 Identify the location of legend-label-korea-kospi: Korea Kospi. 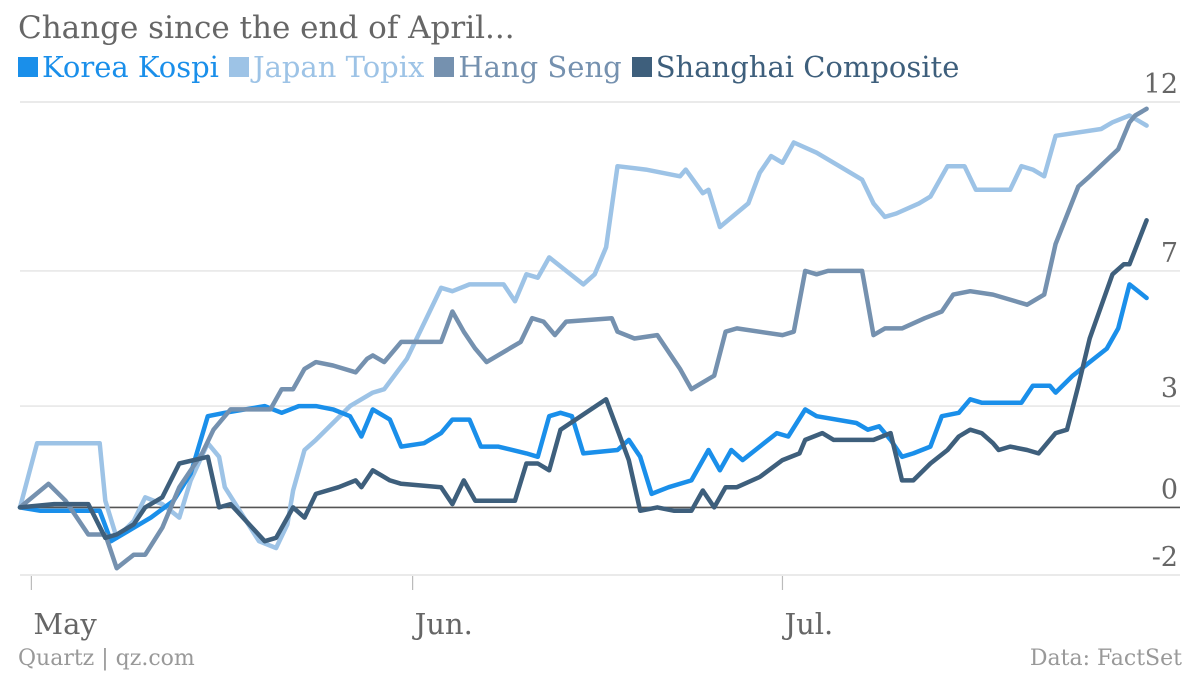
(130, 67).